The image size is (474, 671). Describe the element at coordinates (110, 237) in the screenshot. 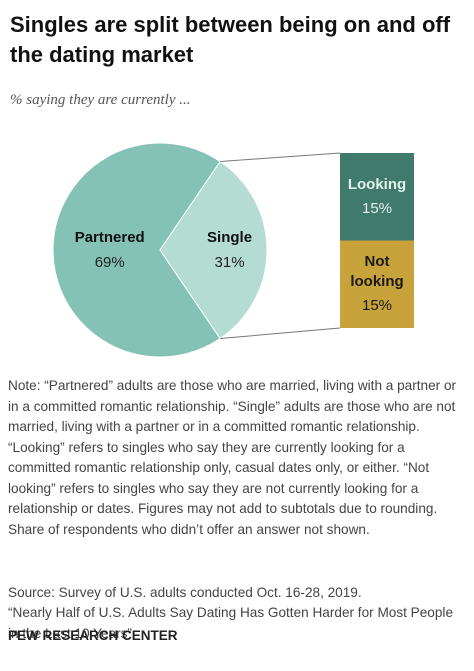

I see `slice-label: Partnered` at that location.